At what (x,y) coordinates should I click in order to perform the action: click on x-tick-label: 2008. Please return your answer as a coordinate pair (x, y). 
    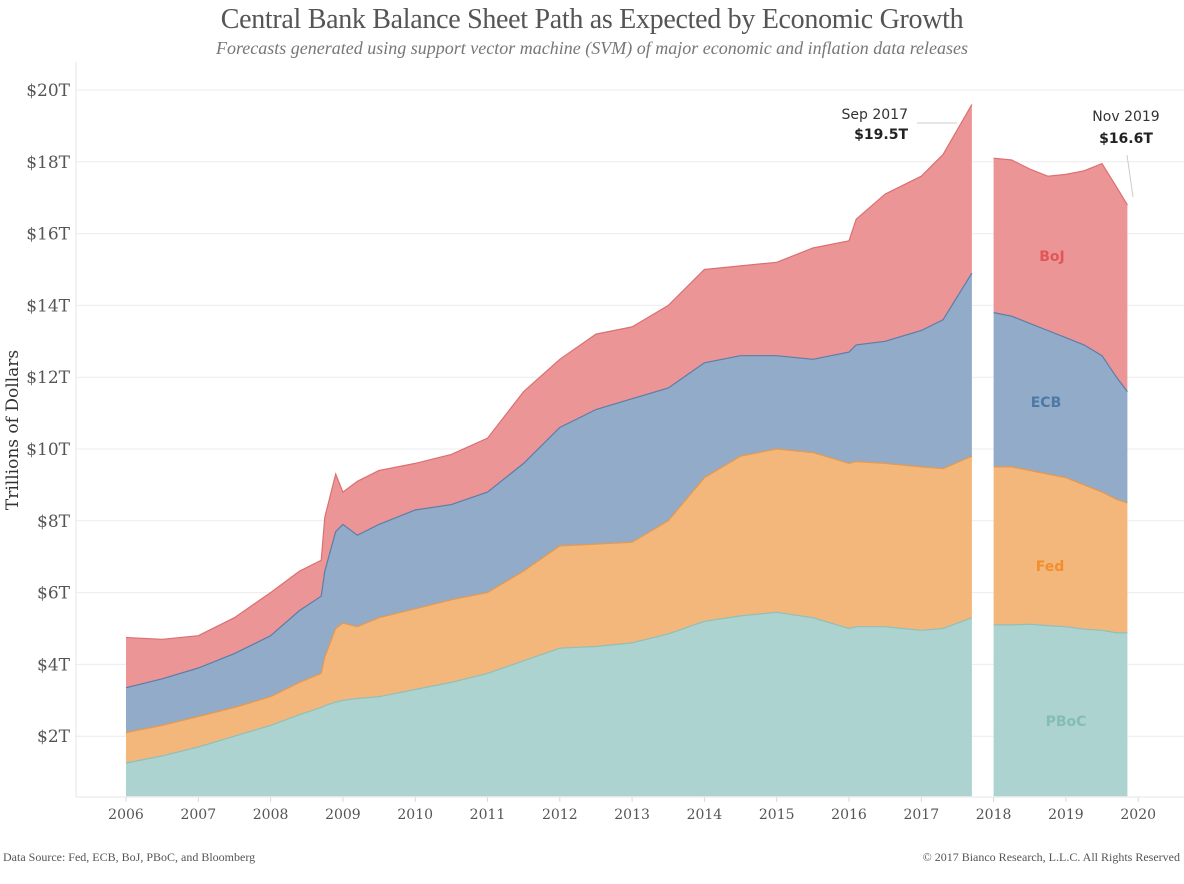
    Looking at the image, I should click on (271, 815).